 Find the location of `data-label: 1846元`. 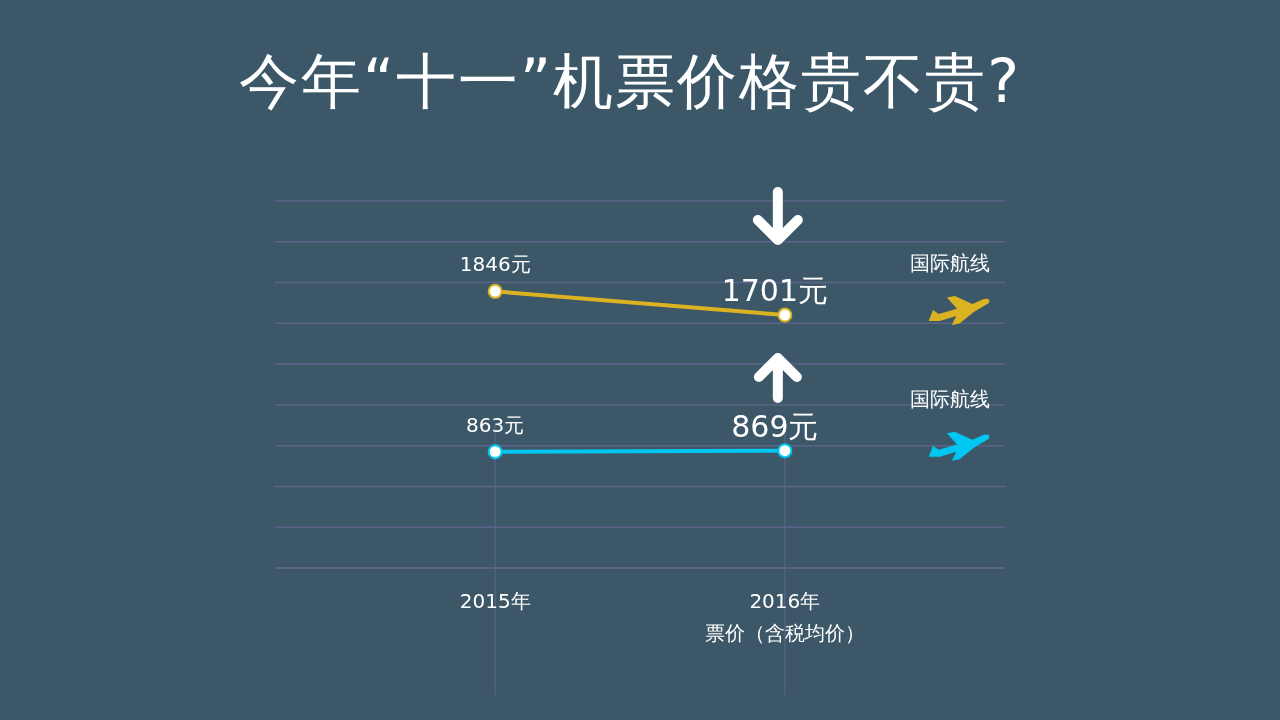

data-label: 1846元 is located at coordinates (495, 264).